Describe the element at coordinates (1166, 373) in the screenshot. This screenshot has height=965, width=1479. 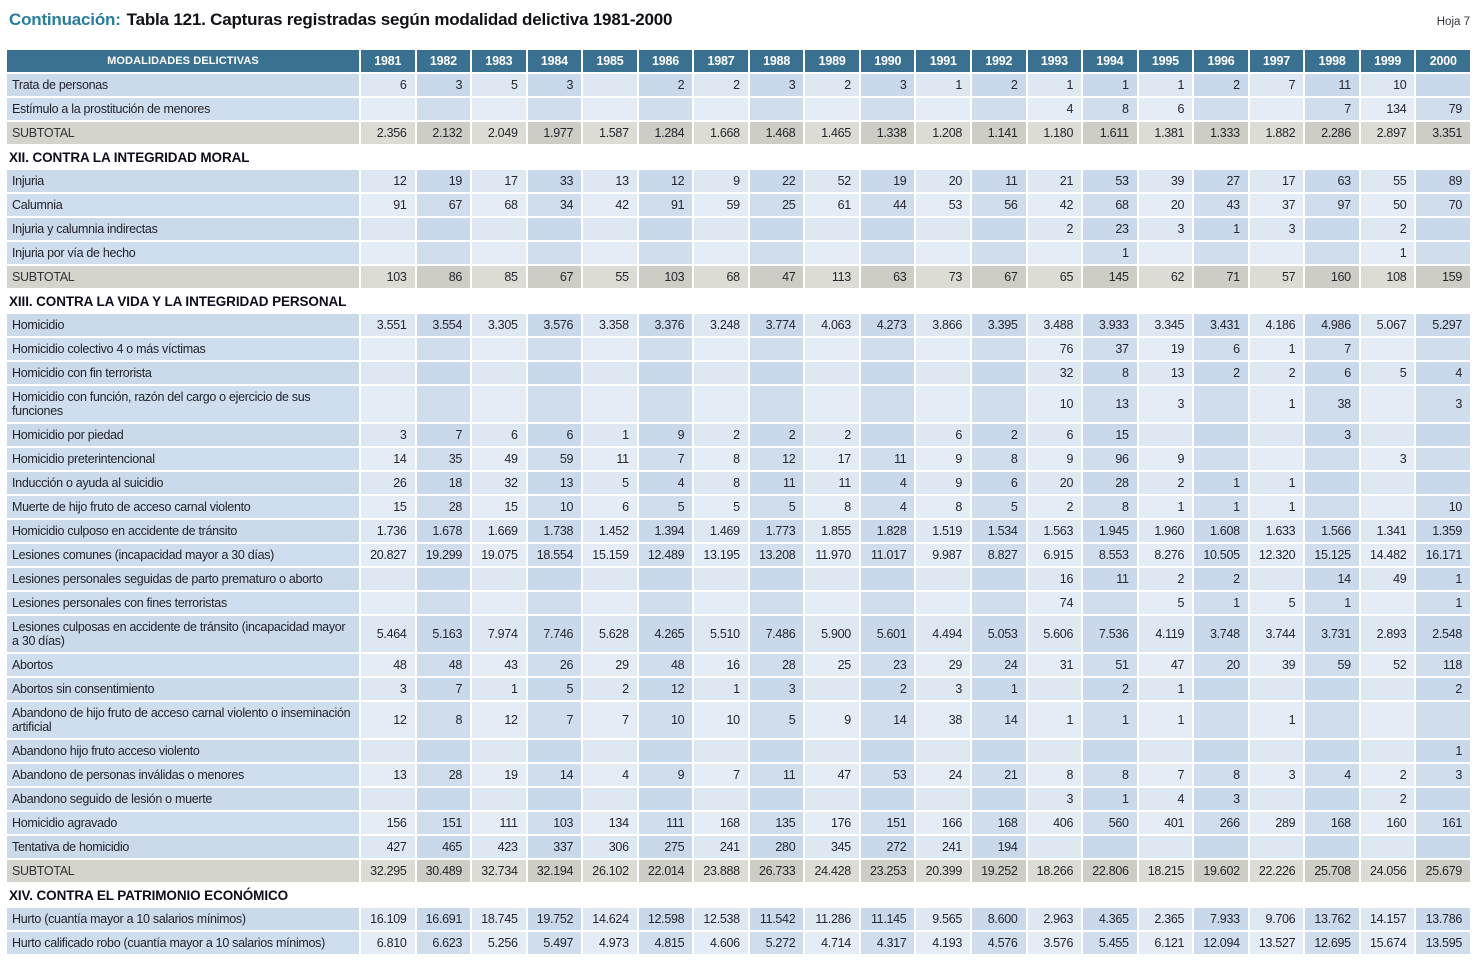
I see `value-cell: 13` at that location.